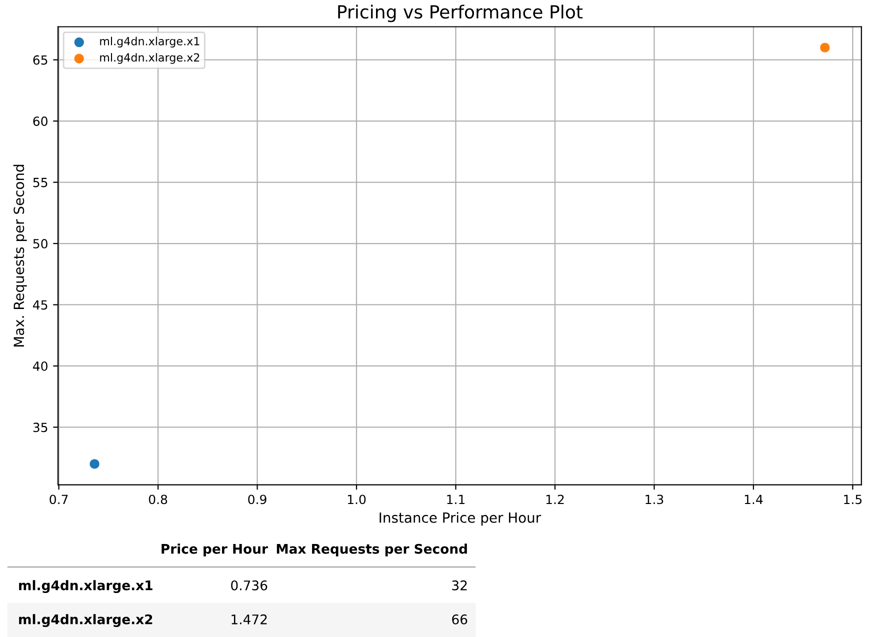 The image size is (879, 637). I want to click on text: 0.736, so click(249, 585).